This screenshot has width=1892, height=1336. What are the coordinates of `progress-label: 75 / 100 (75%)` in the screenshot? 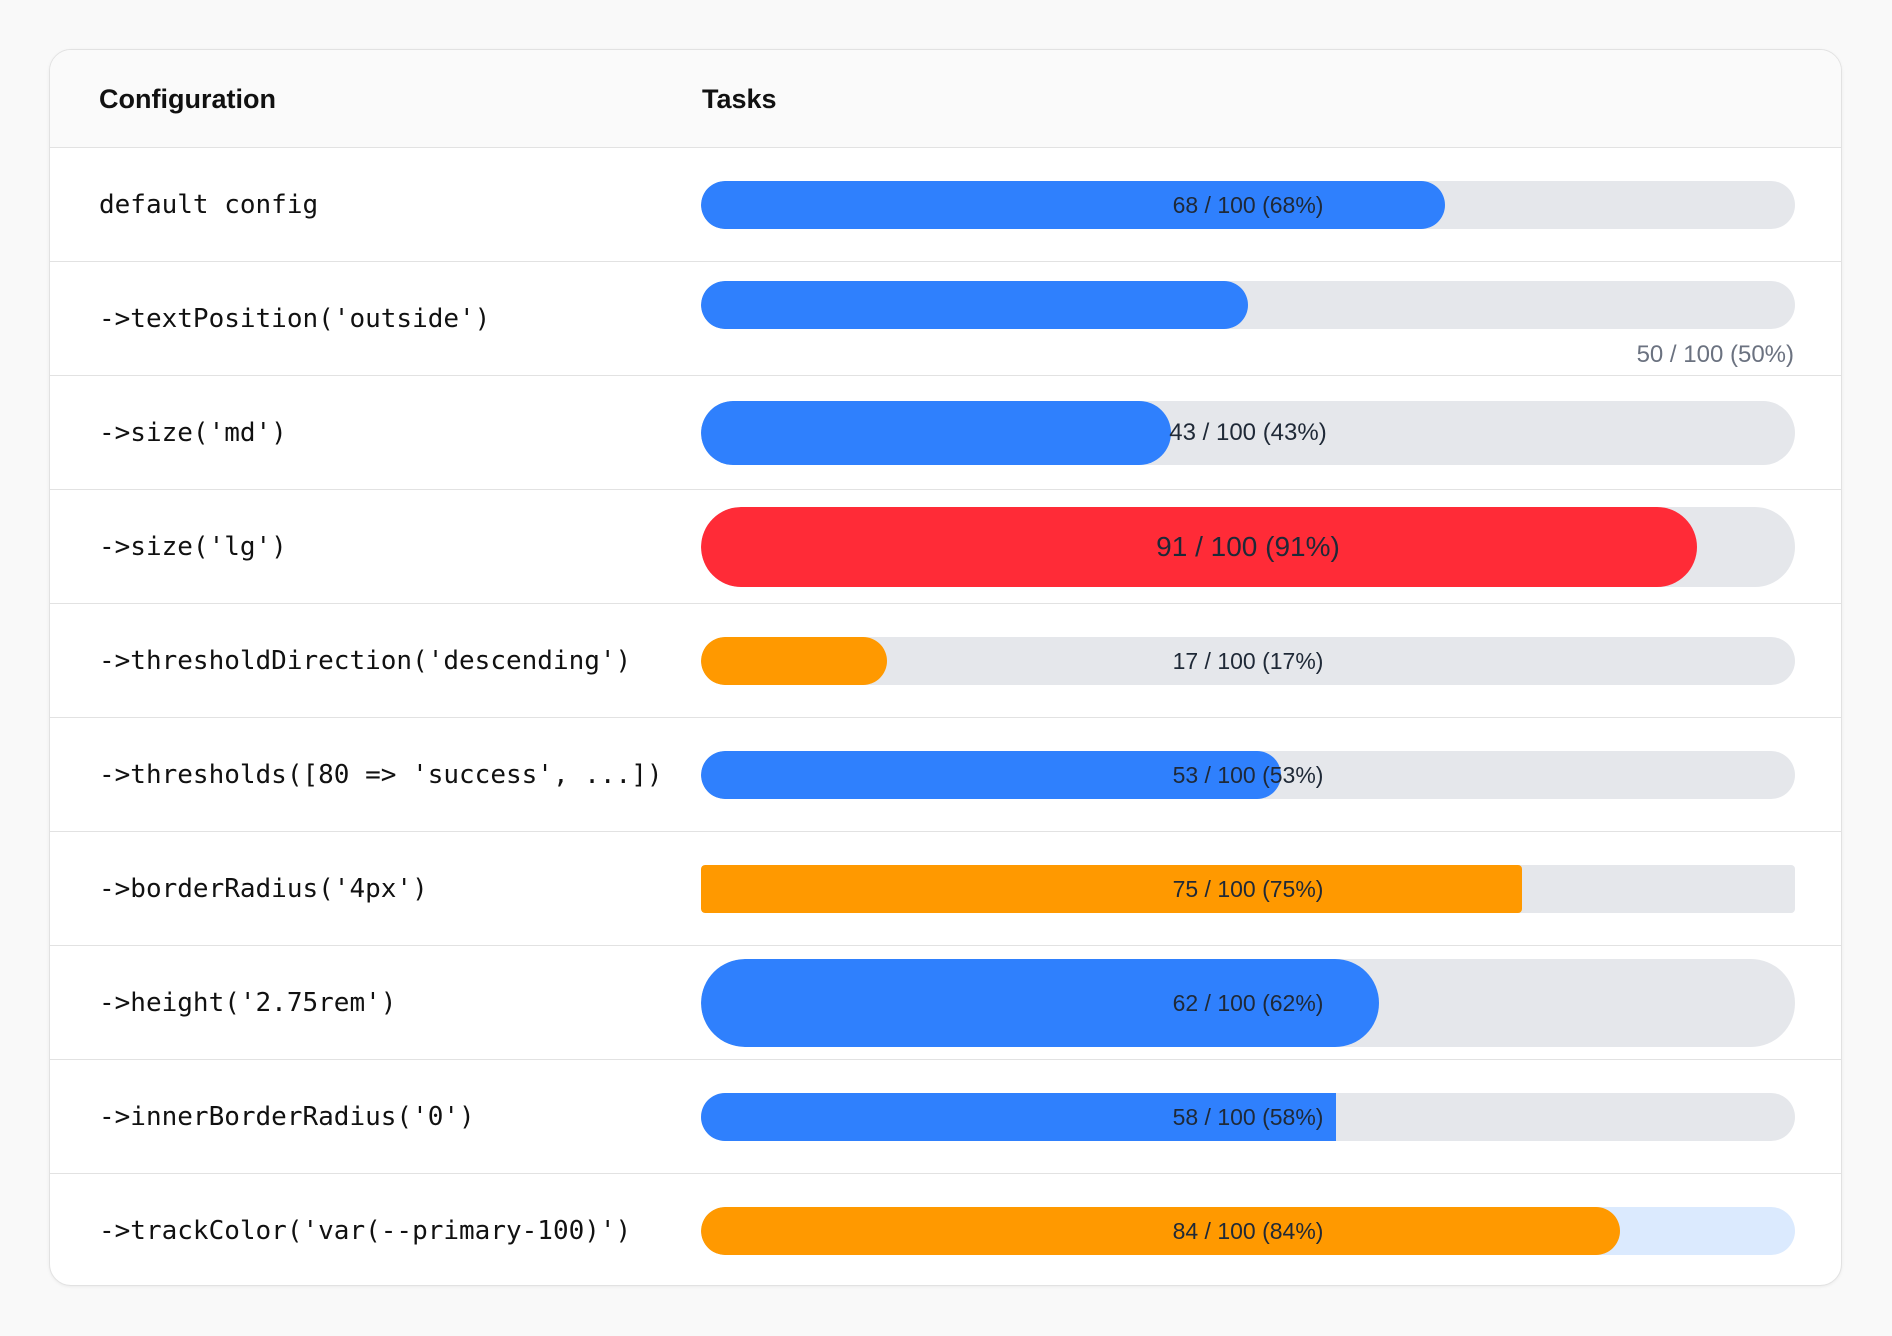 It's located at (1248, 888).